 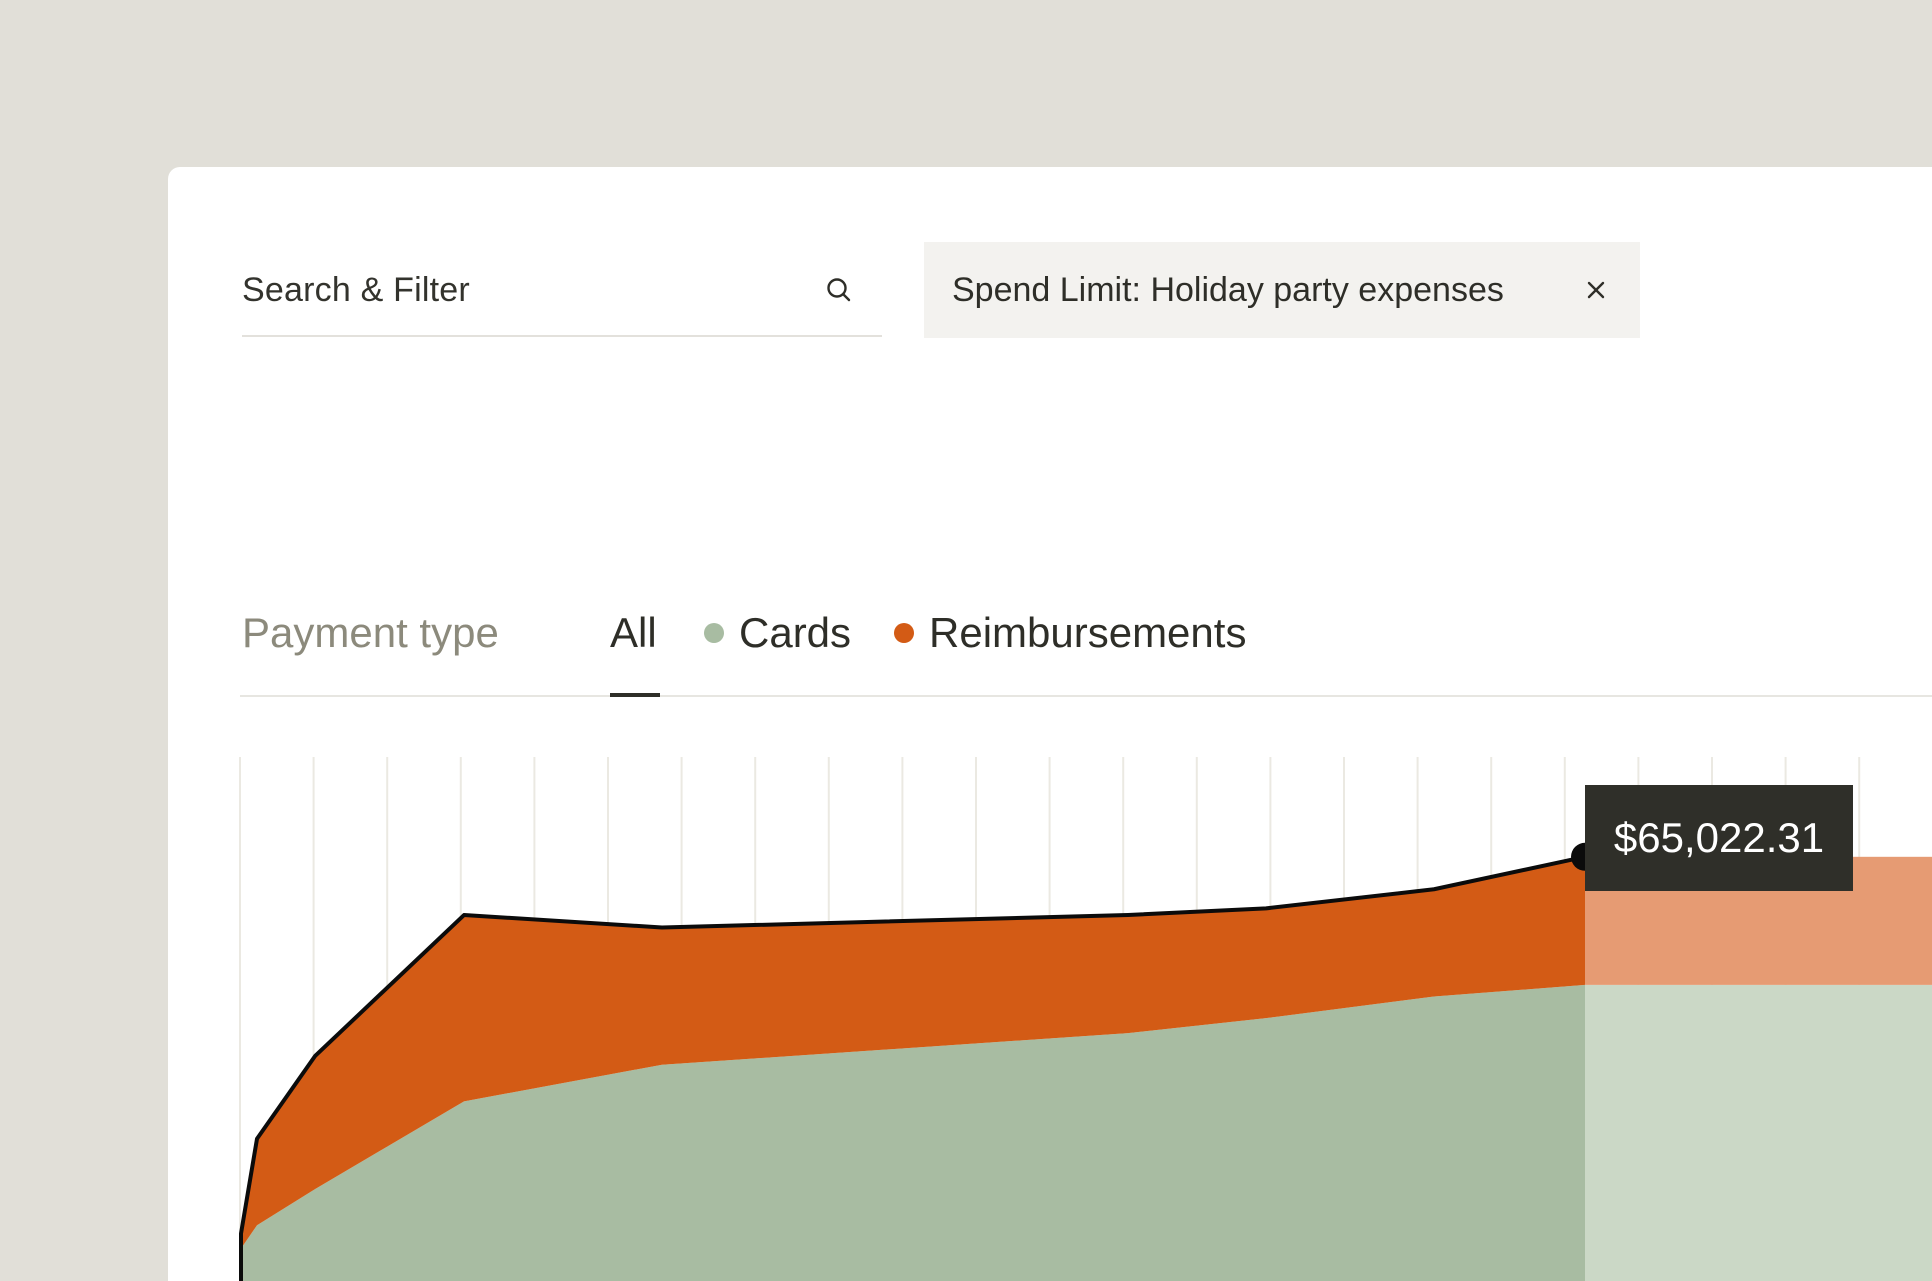 I want to click on payment-type-tabs: Payment type All Cards Reimbursements, so click(x=1086, y=642).